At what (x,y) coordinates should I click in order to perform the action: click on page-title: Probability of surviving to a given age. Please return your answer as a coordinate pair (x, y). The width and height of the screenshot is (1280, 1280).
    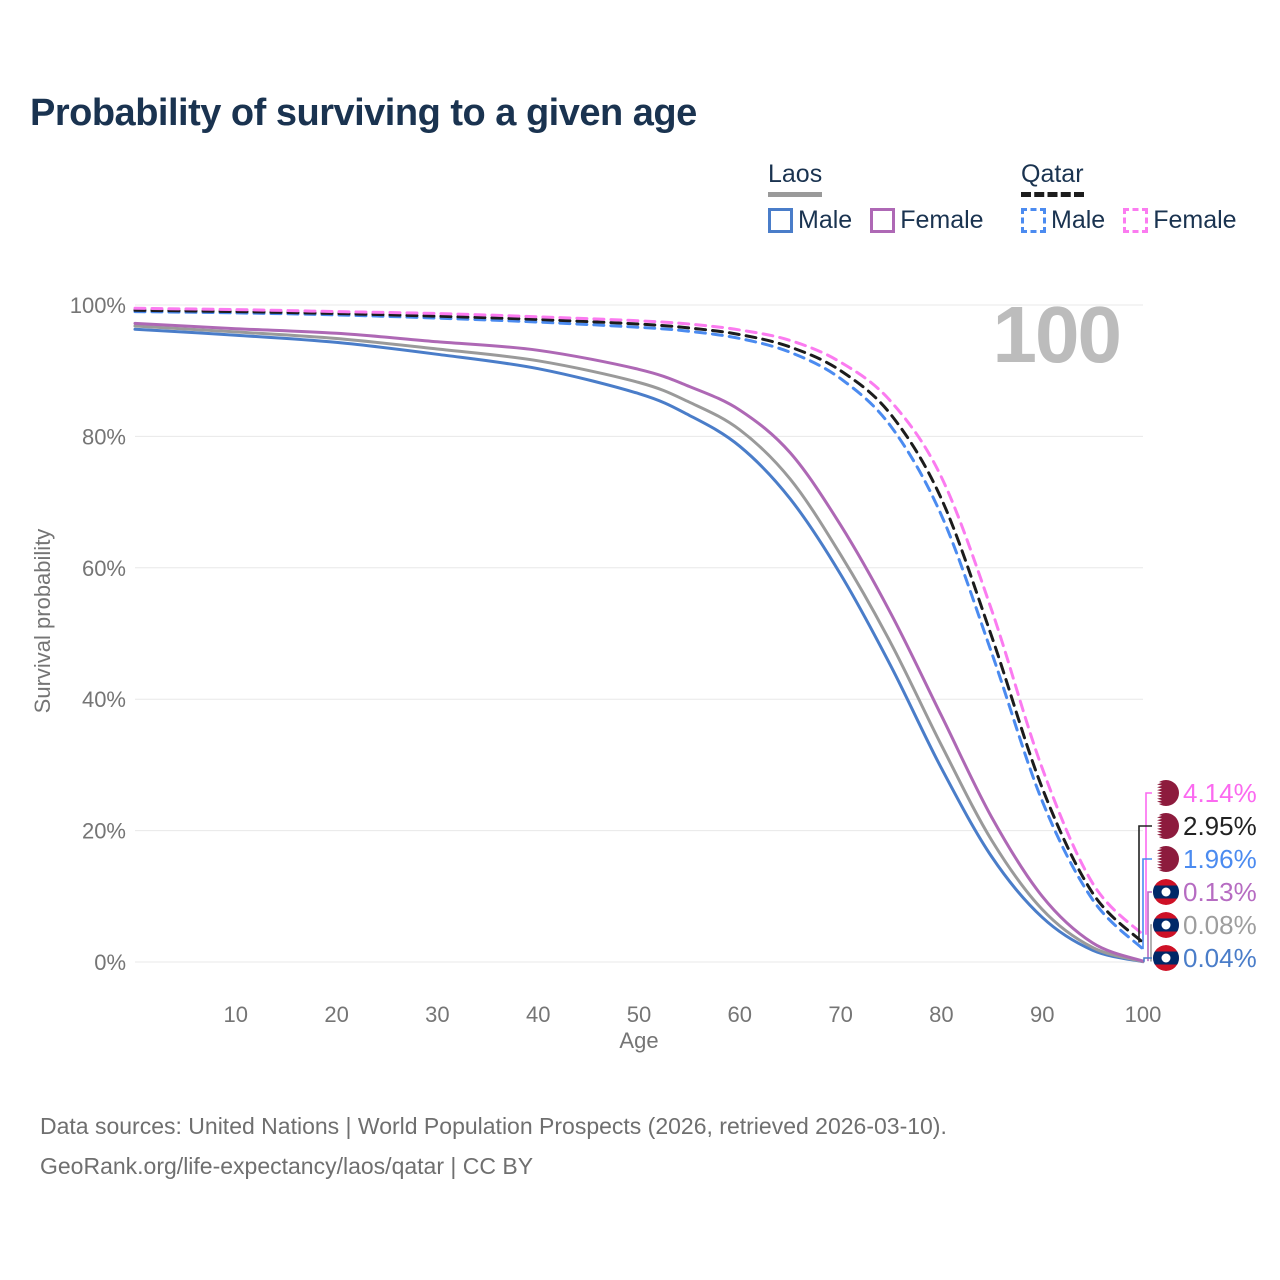
    Looking at the image, I should click on (363, 113).